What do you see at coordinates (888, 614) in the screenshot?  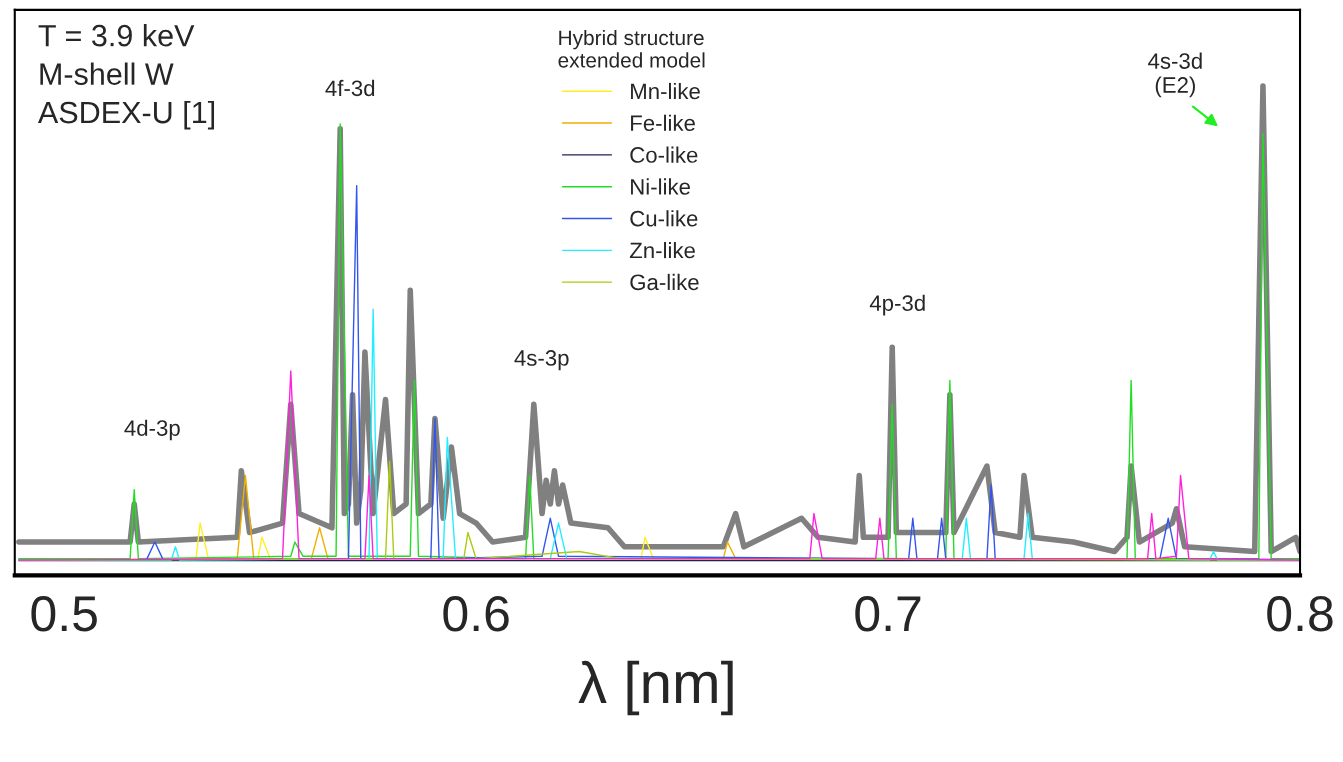 I see `x-tick-label: 0.7` at bounding box center [888, 614].